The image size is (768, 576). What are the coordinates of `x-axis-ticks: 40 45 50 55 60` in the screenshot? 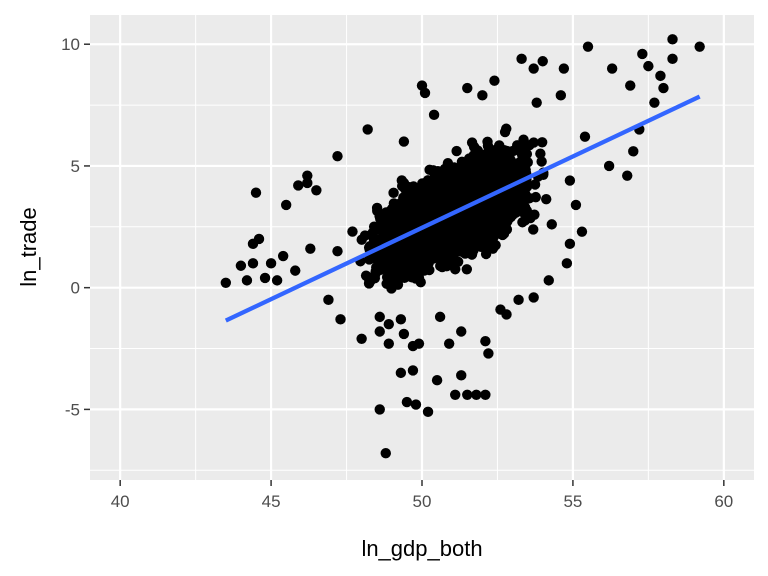 It's located at (422, 495).